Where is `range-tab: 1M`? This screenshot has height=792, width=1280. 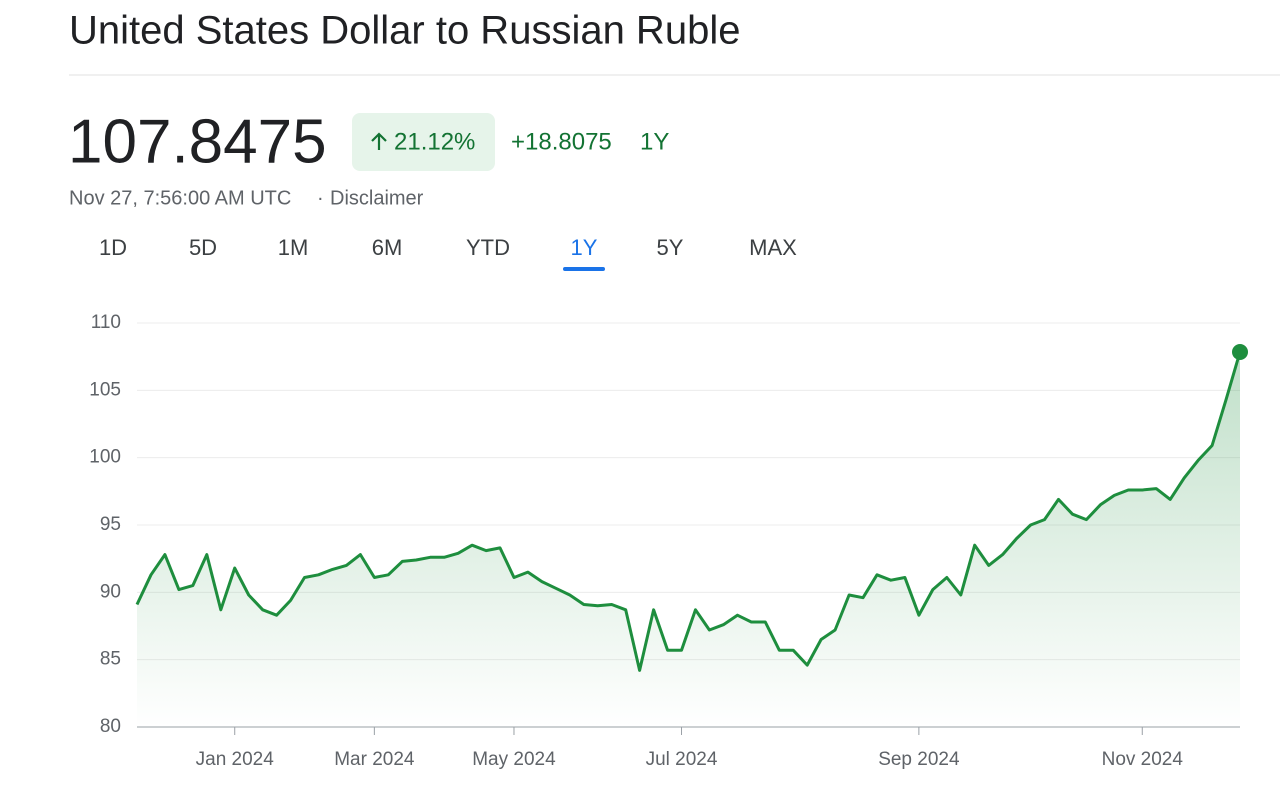
range-tab: 1M is located at coordinates (293, 247).